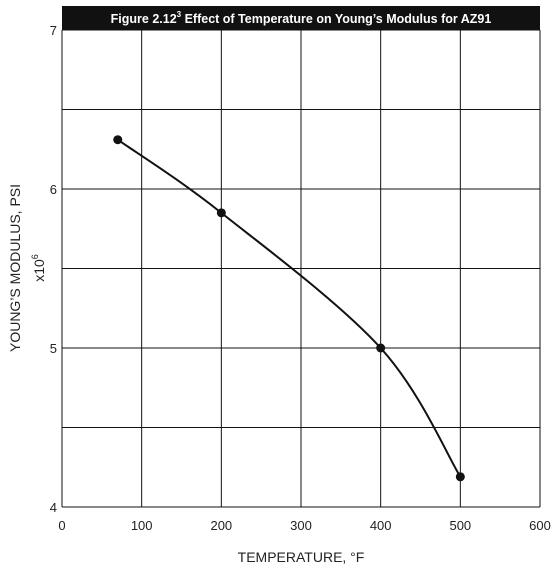 The width and height of the screenshot is (555, 571). Describe the element at coordinates (35, 256) in the screenshot. I see `y-axis-multiplier-exponent: 6` at that location.